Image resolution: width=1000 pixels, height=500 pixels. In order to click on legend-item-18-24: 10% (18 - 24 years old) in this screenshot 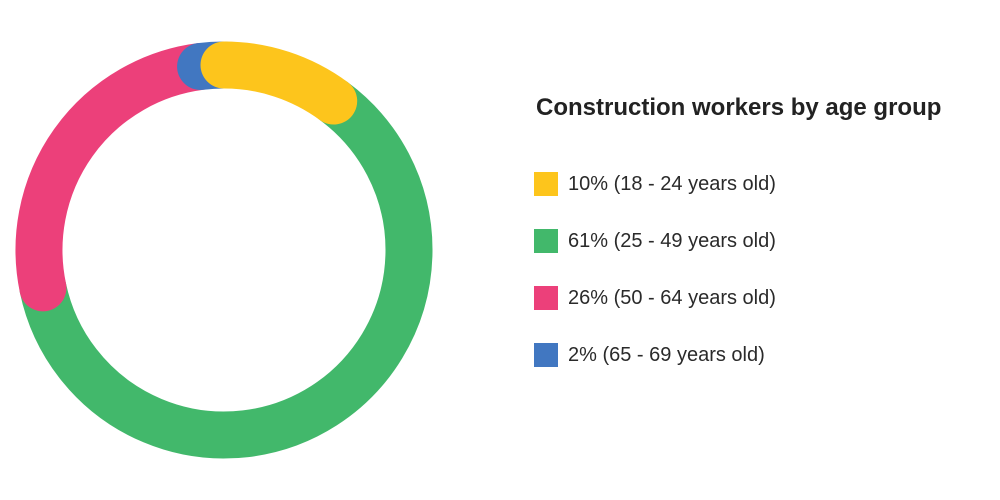, I will do `click(764, 184)`.